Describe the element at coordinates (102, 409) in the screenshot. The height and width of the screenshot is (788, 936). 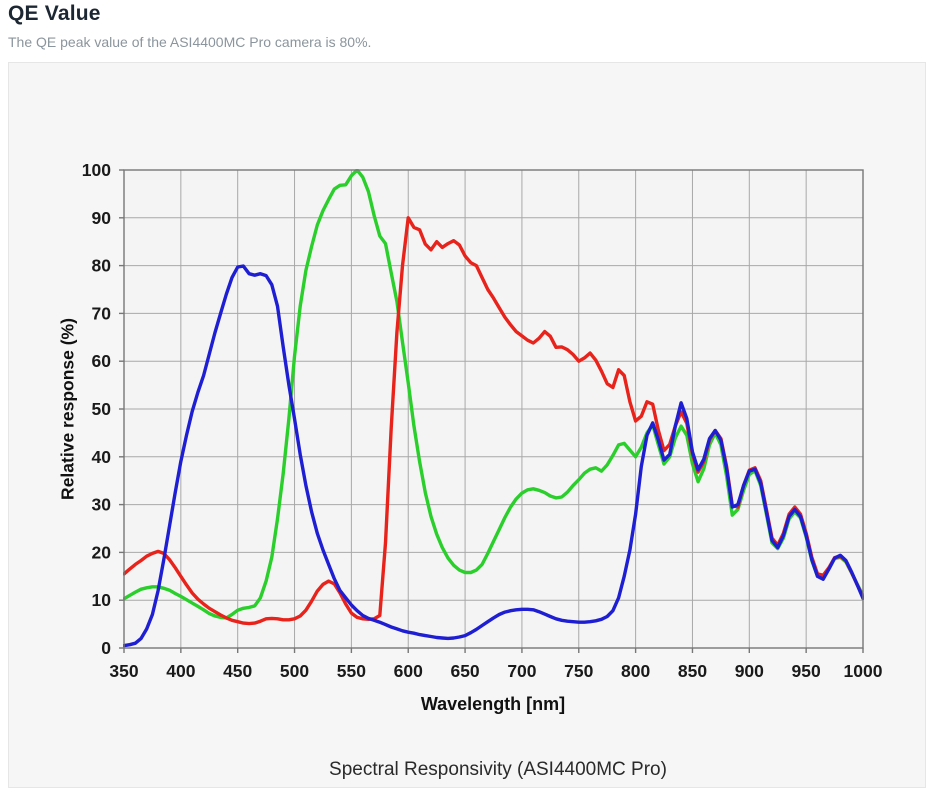
I see `y-tick-label-50: 50` at that location.